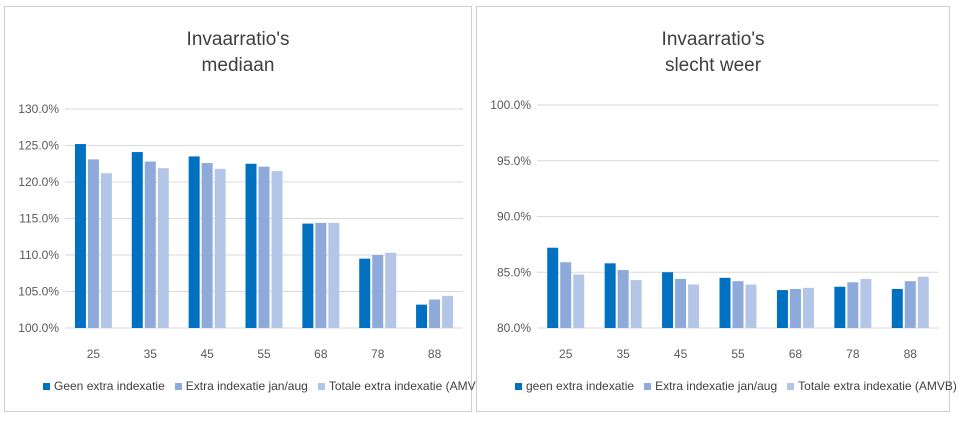 This screenshot has height=425, width=967. I want to click on chart-title: Invaarratio's slecht weer, so click(713, 53).